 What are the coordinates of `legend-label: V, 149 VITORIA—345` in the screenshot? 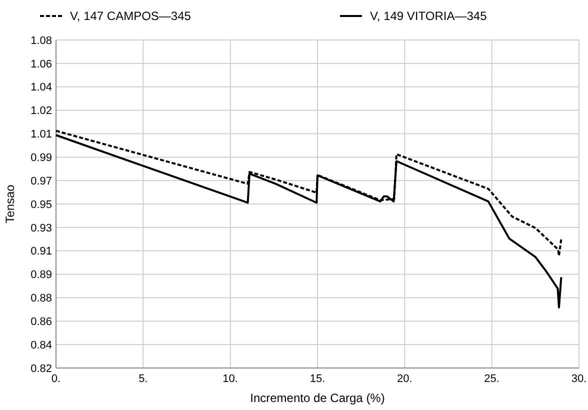 It's located at (429, 16).